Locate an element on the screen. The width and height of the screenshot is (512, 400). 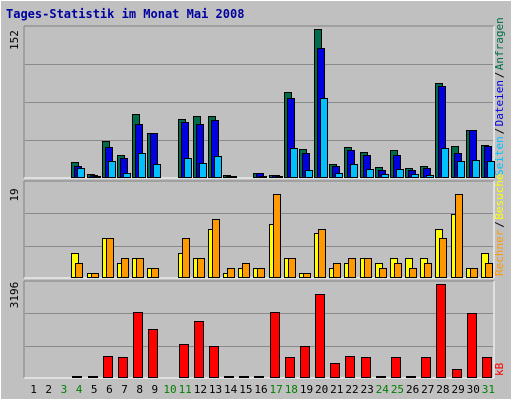
bottom-panel-ymax-label: 3196 is located at coordinates (14, 295).